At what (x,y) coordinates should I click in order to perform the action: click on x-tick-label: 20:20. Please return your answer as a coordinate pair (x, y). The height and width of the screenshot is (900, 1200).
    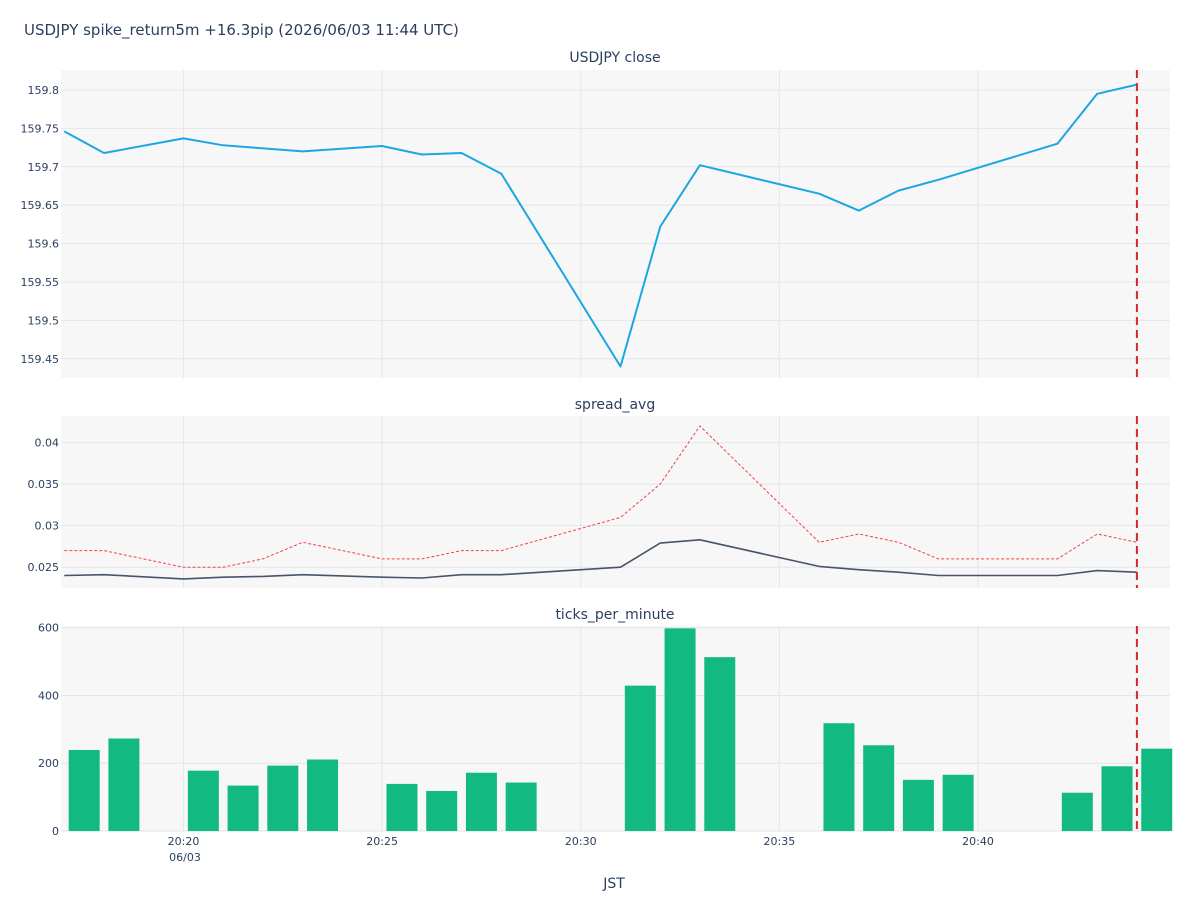
    Looking at the image, I should click on (184, 841).